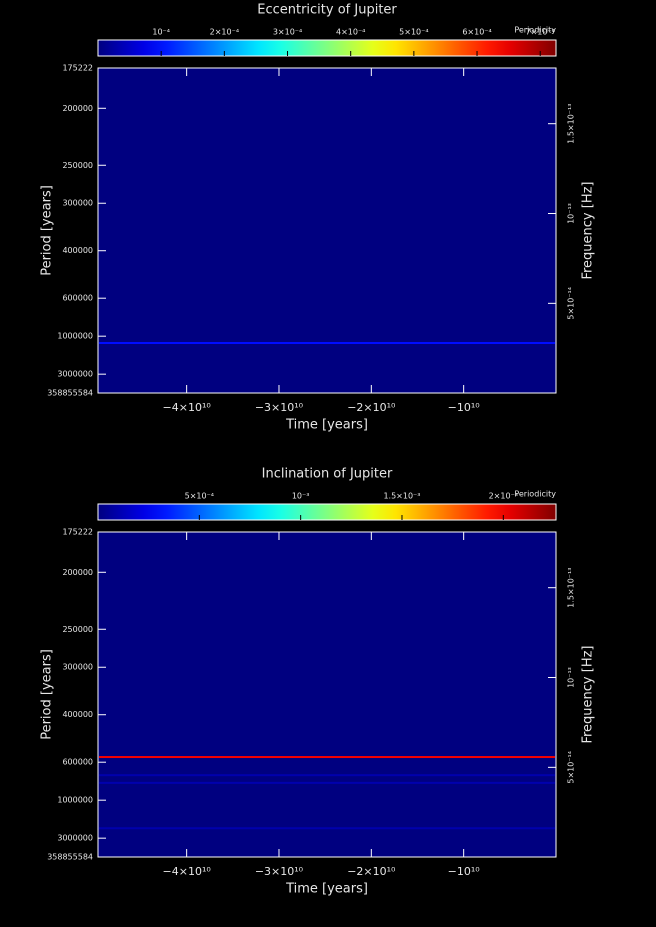 The width and height of the screenshot is (656, 927). I want to click on colorbar-tick-label: 2×10⁻⁴, so click(224, 32).